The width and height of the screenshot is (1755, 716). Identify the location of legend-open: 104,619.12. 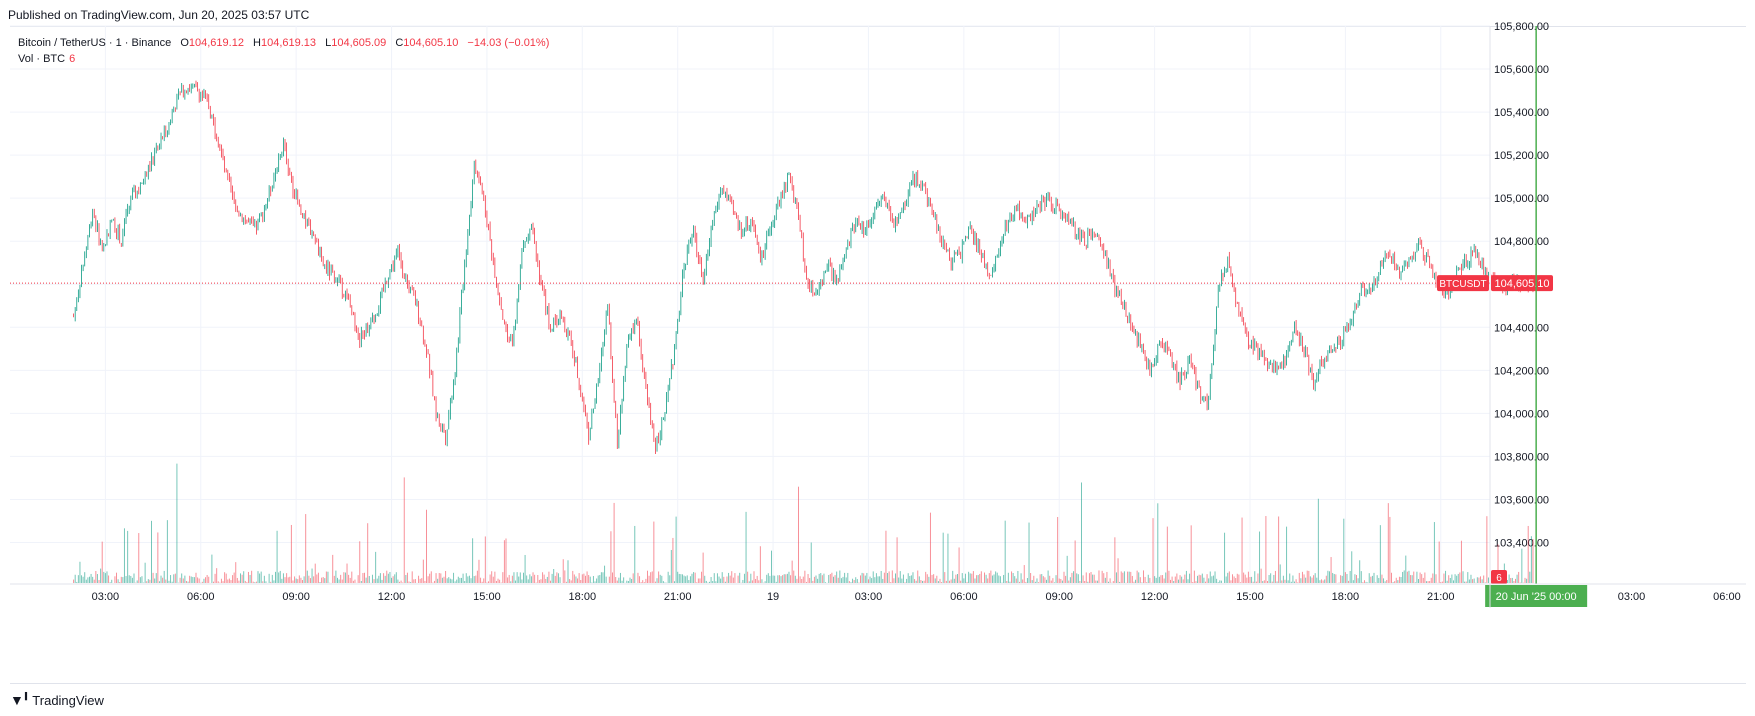
(216, 43).